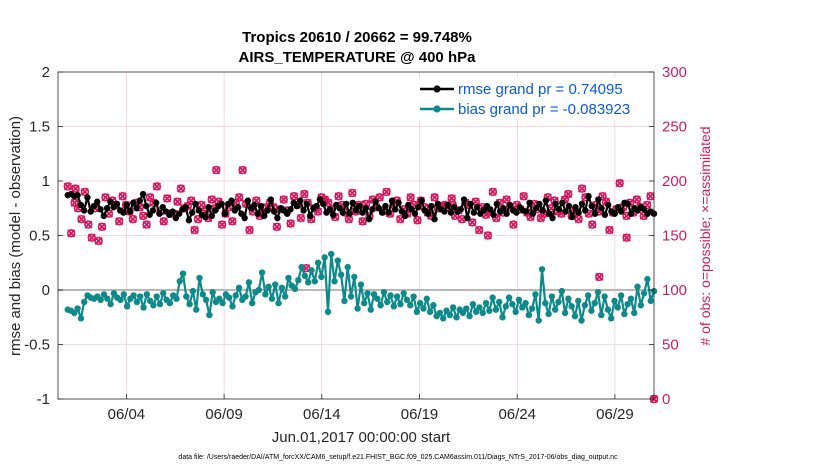  Describe the element at coordinates (705, 235) in the screenshot. I see `y-axis-label-right: # of obs: o=possible; ×=assimilated` at that location.